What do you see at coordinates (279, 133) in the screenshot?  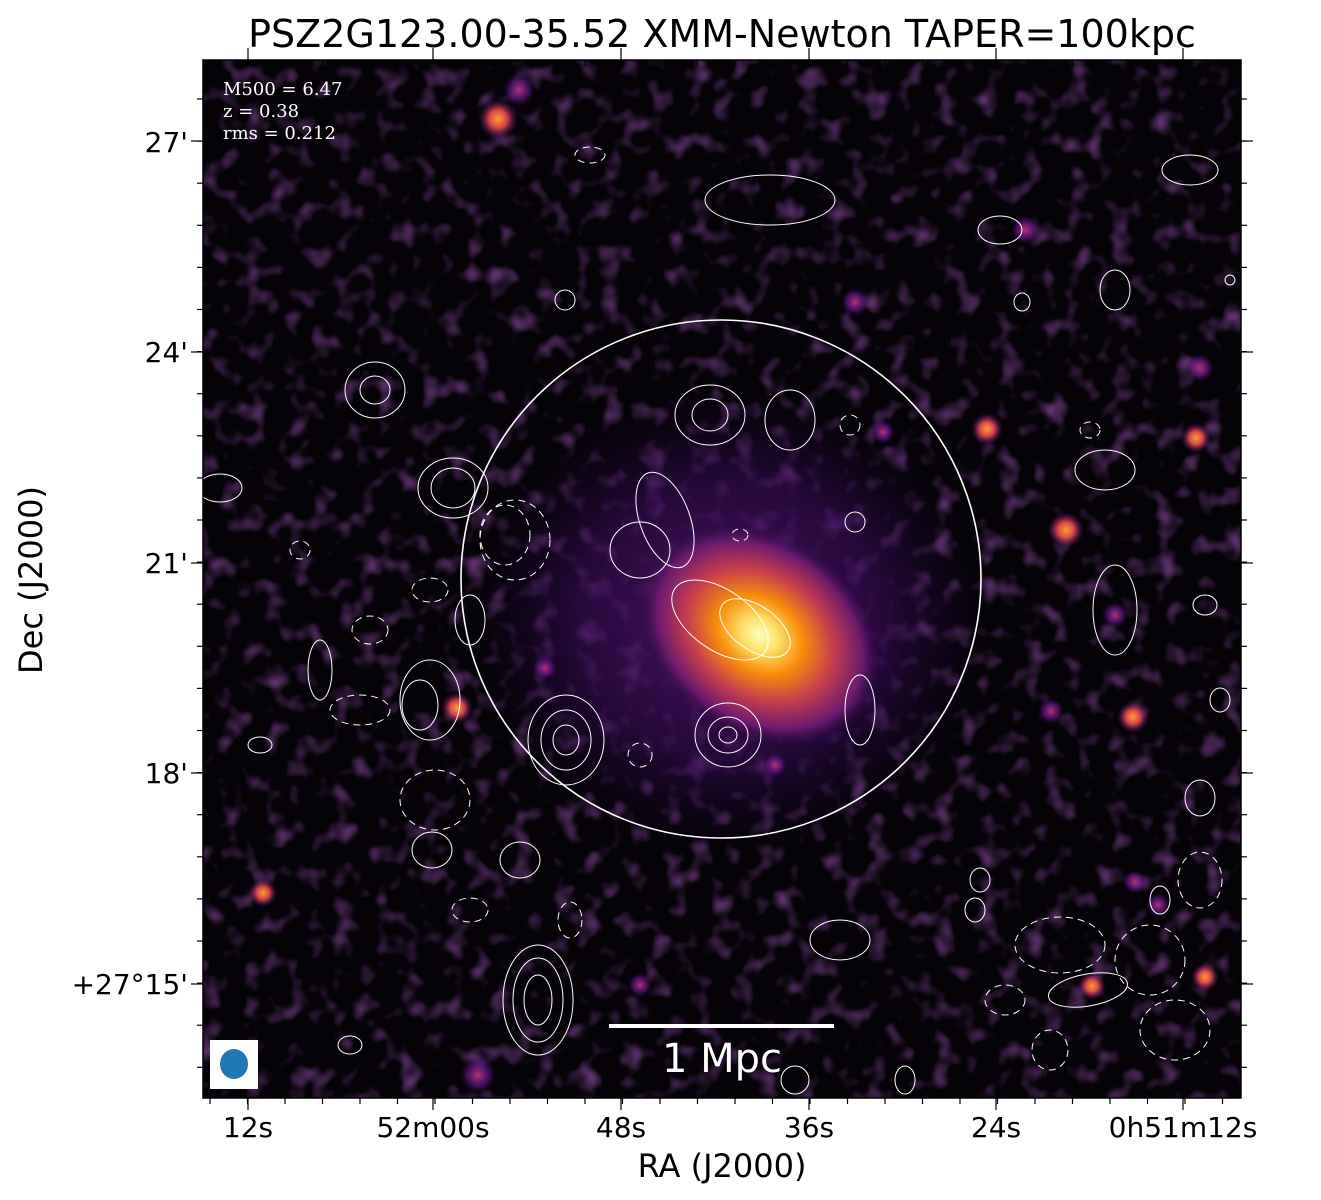 I see `info-rms: rms = 0.212` at bounding box center [279, 133].